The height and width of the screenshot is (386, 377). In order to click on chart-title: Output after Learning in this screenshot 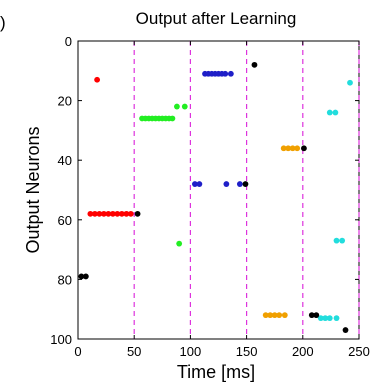, I will do `click(216, 18)`.